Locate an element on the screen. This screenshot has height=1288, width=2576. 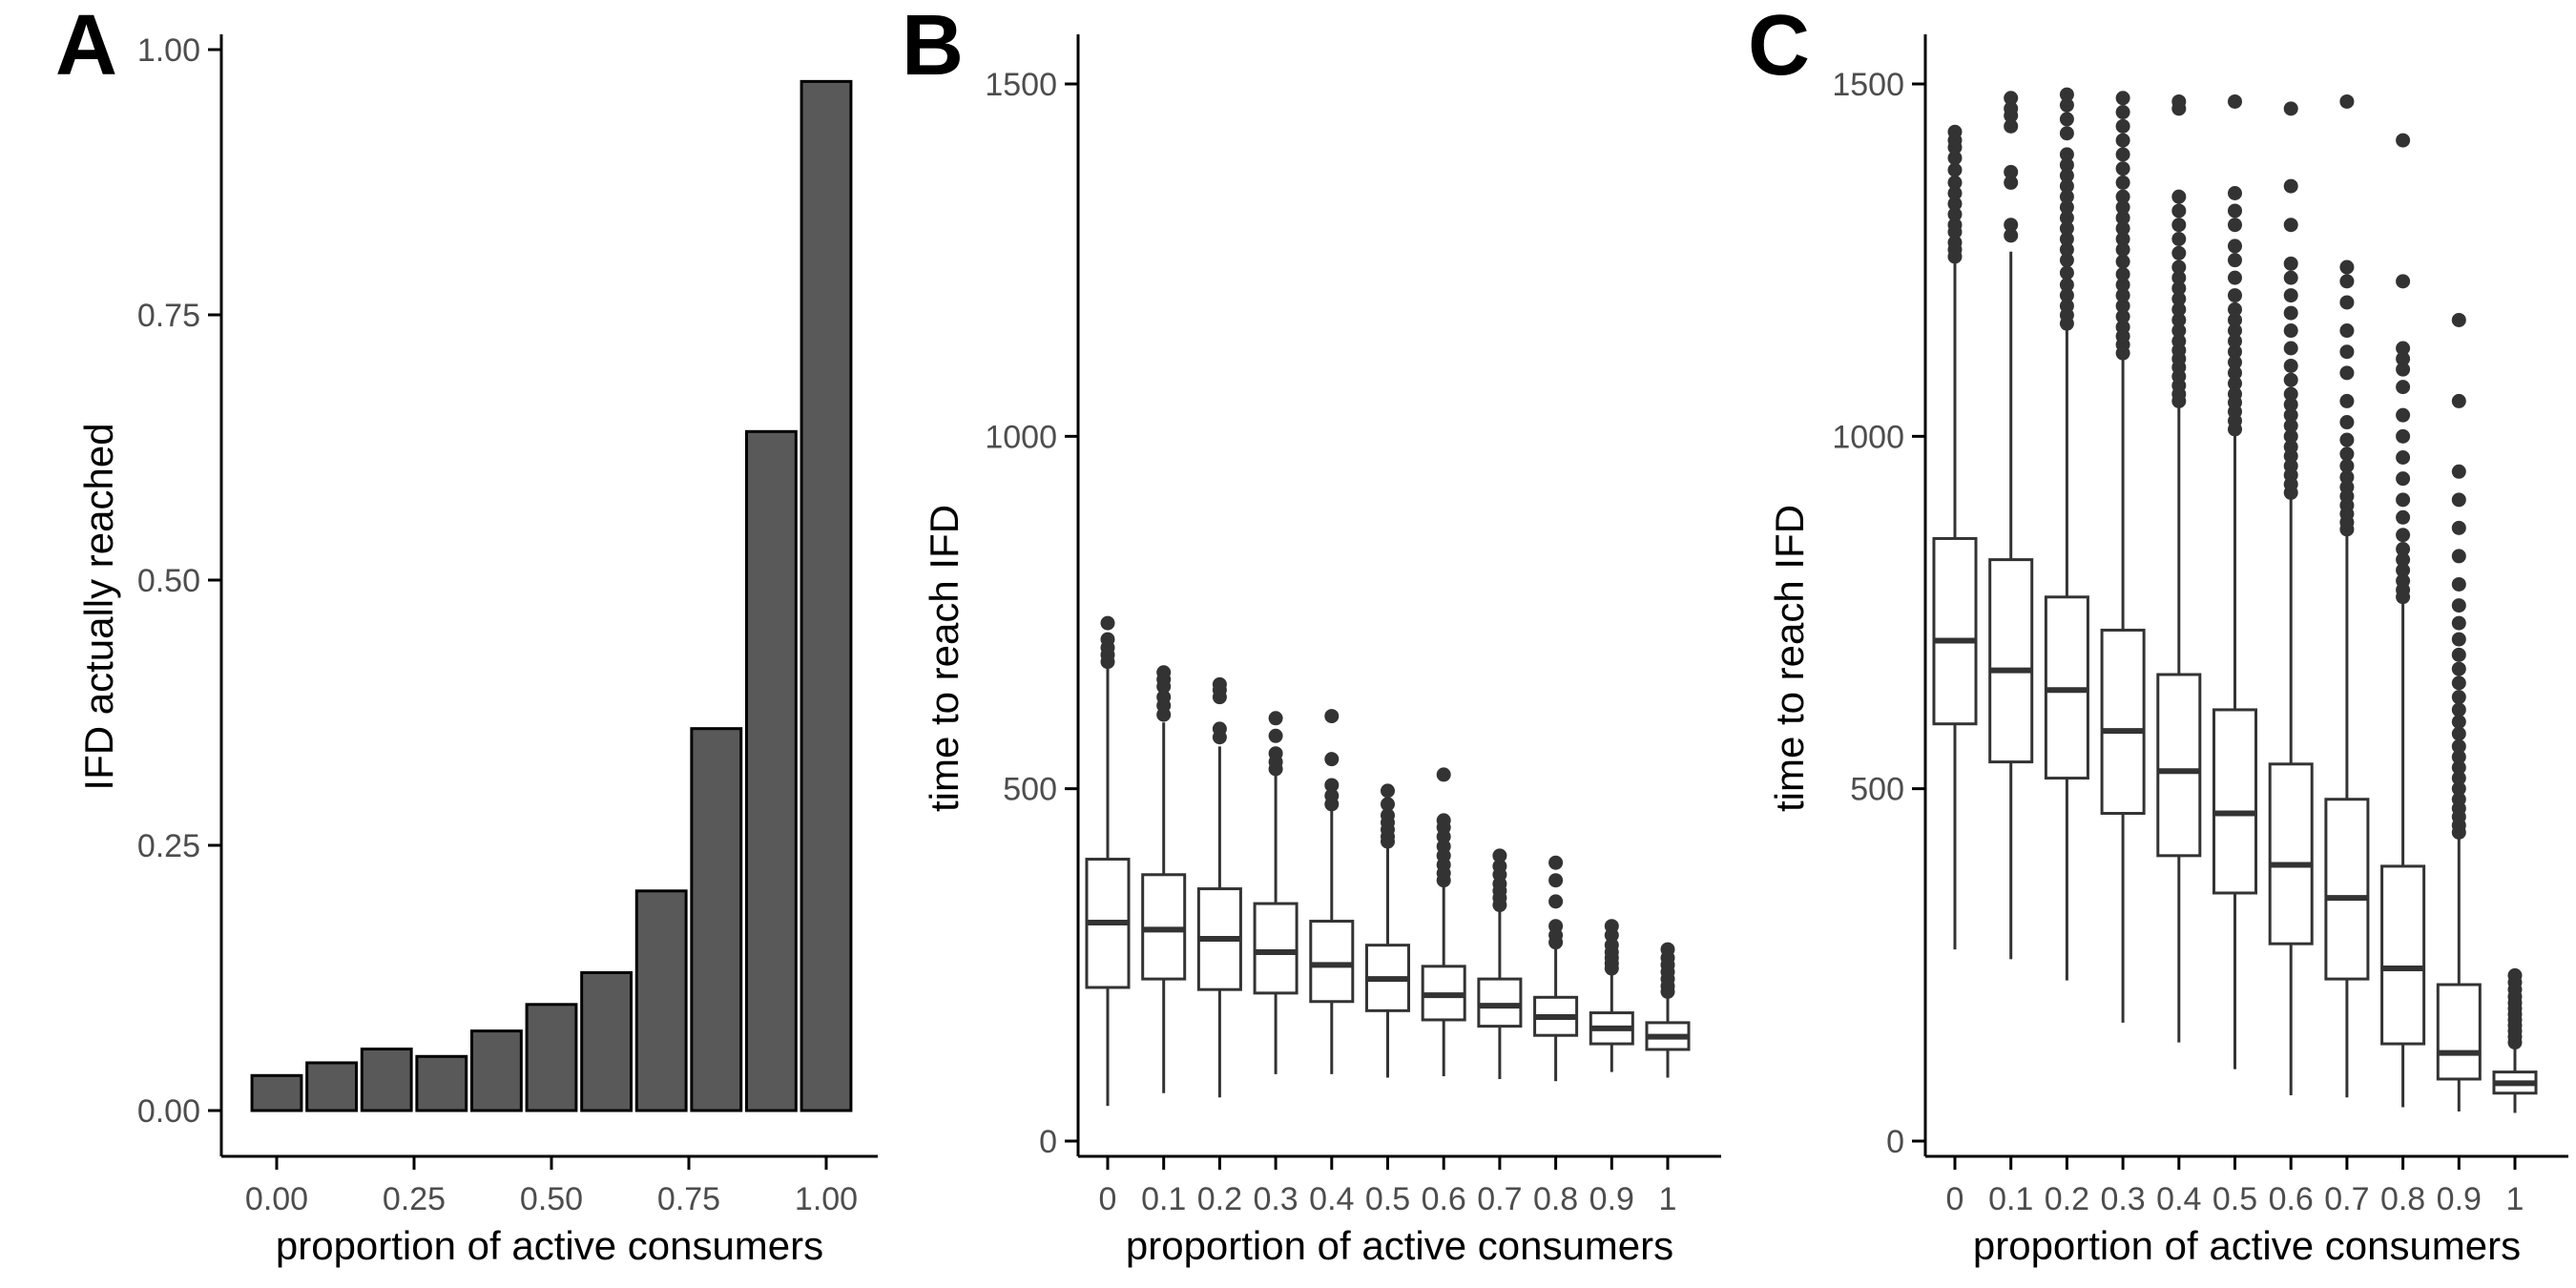
panel-b-y-tick-label: 1000 is located at coordinates (1021, 437).